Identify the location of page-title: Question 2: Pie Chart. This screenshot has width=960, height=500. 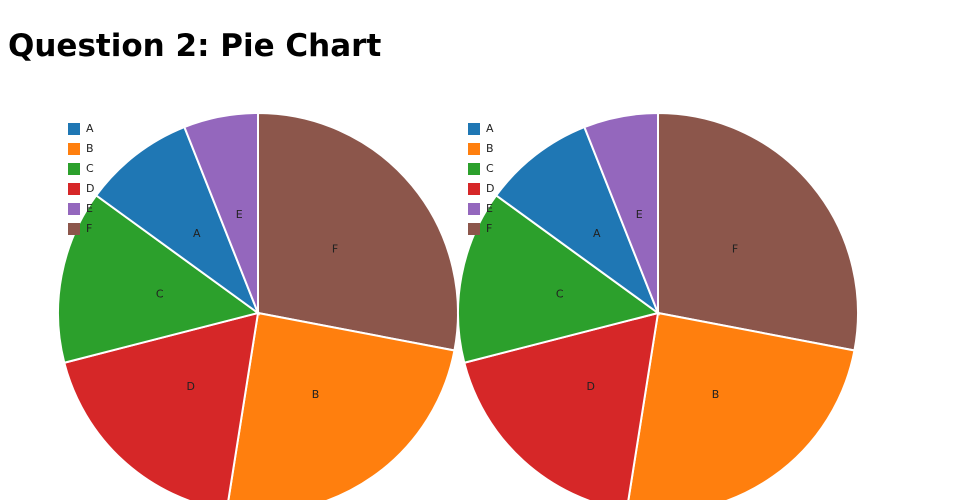
(194, 46).